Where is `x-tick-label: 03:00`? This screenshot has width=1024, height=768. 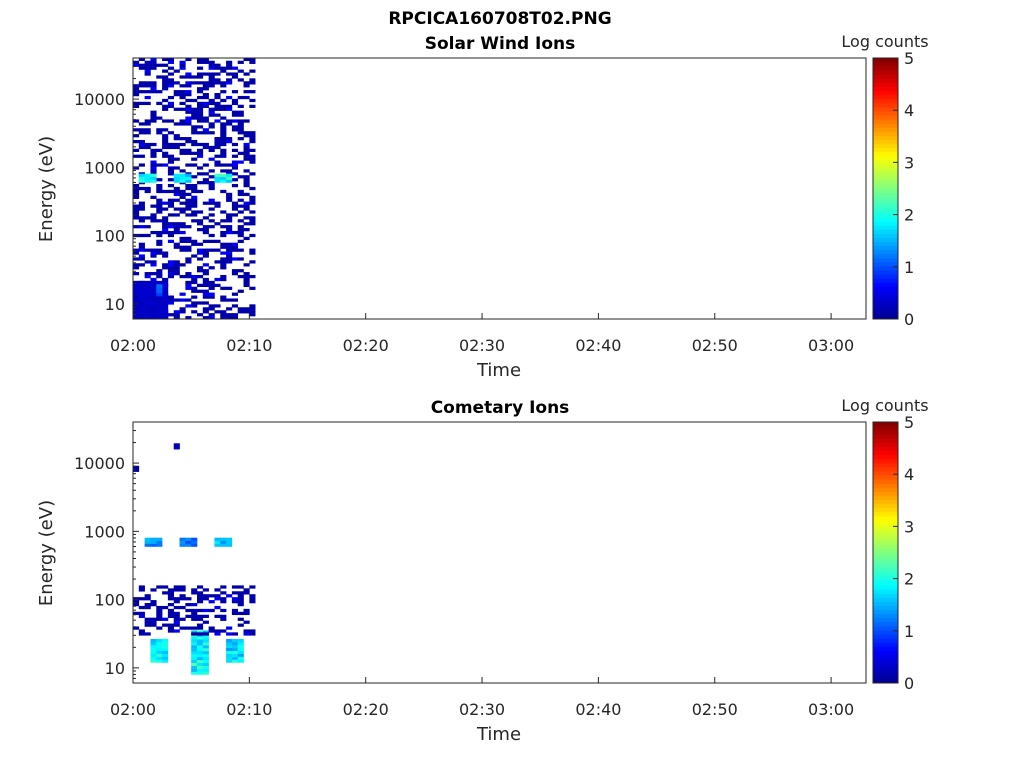 x-tick-label: 03:00 is located at coordinates (831, 709).